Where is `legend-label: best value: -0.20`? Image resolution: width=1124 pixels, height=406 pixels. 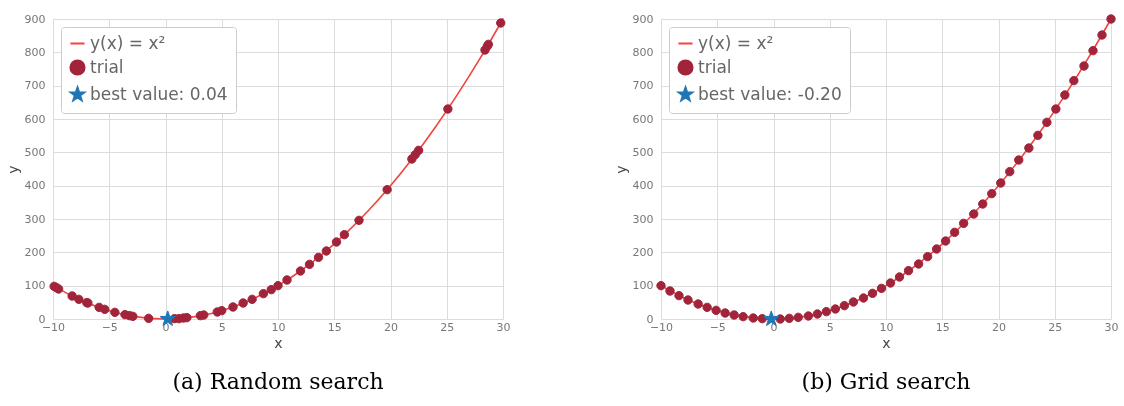
legend-label: best value: -0.20 is located at coordinates (770, 93).